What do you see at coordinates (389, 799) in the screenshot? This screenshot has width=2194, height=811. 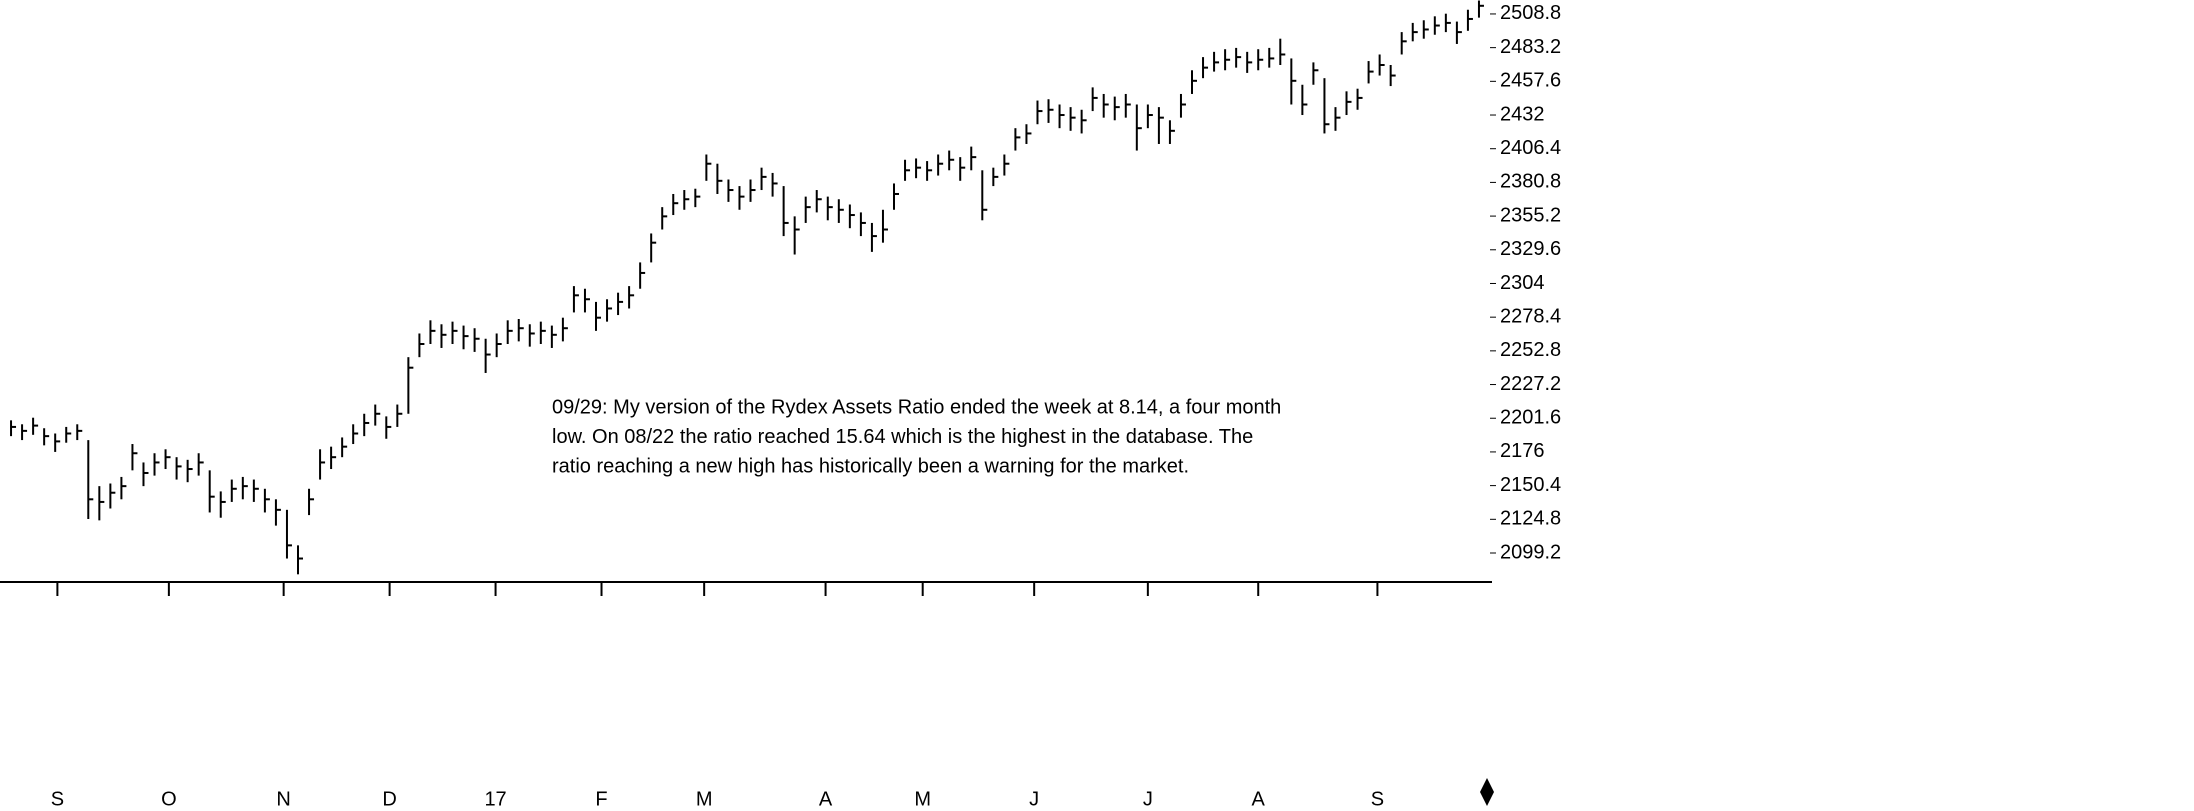 I see `x-tick-label: D` at bounding box center [389, 799].